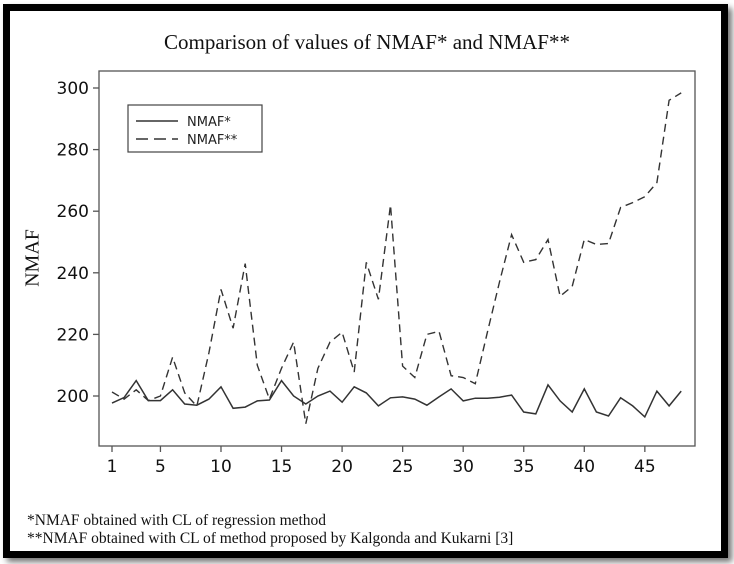 This screenshot has height=564, width=734. Describe the element at coordinates (73, 274) in the screenshot. I see `y-tick-label: 240` at that location.